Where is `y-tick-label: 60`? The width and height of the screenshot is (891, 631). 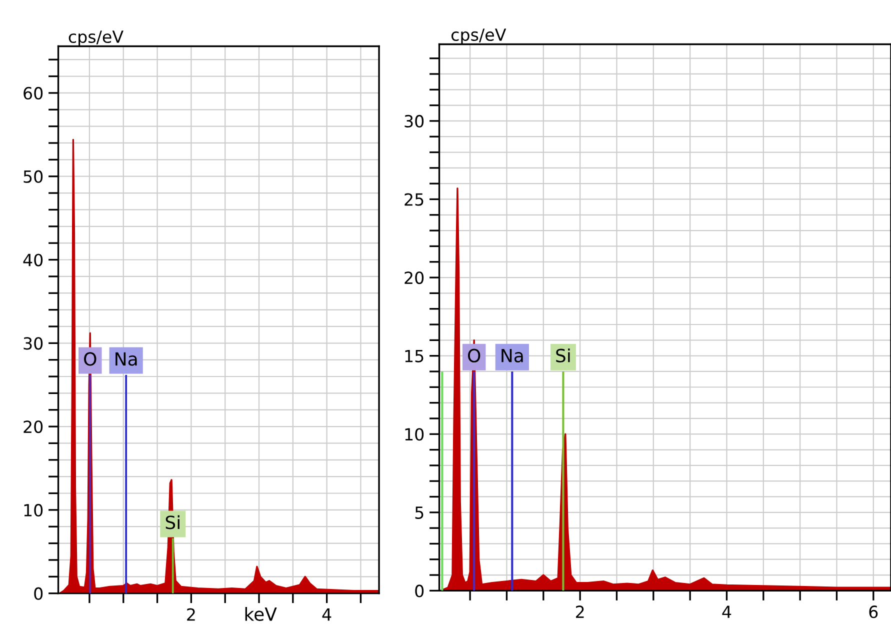 y-tick-label: 60 is located at coordinates (33, 93).